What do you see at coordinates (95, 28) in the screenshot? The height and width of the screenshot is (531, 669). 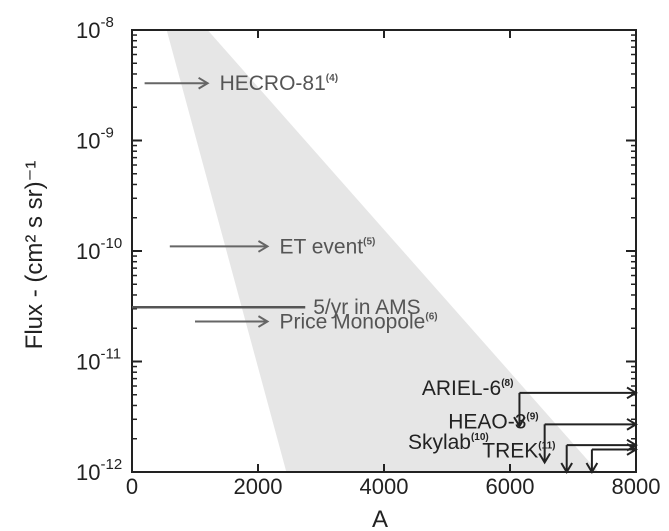 I see `y-tick-label: 10⁻⁸` at bounding box center [95, 28].